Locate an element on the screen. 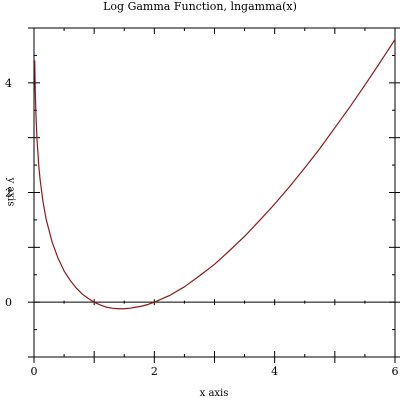 This screenshot has width=400, height=405. y-tick-label: 2 is located at coordinates (8, 193).